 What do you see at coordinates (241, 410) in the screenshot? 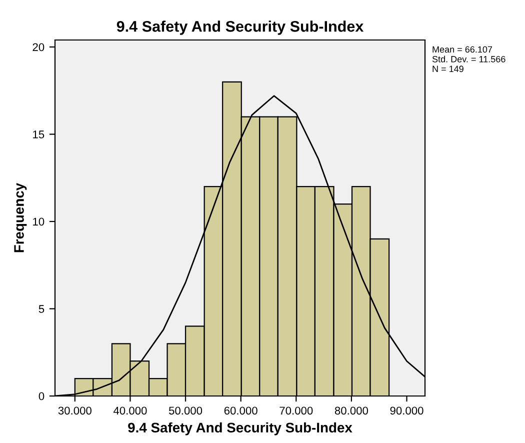
I see `x-tick-label: 60.000` at bounding box center [241, 410].